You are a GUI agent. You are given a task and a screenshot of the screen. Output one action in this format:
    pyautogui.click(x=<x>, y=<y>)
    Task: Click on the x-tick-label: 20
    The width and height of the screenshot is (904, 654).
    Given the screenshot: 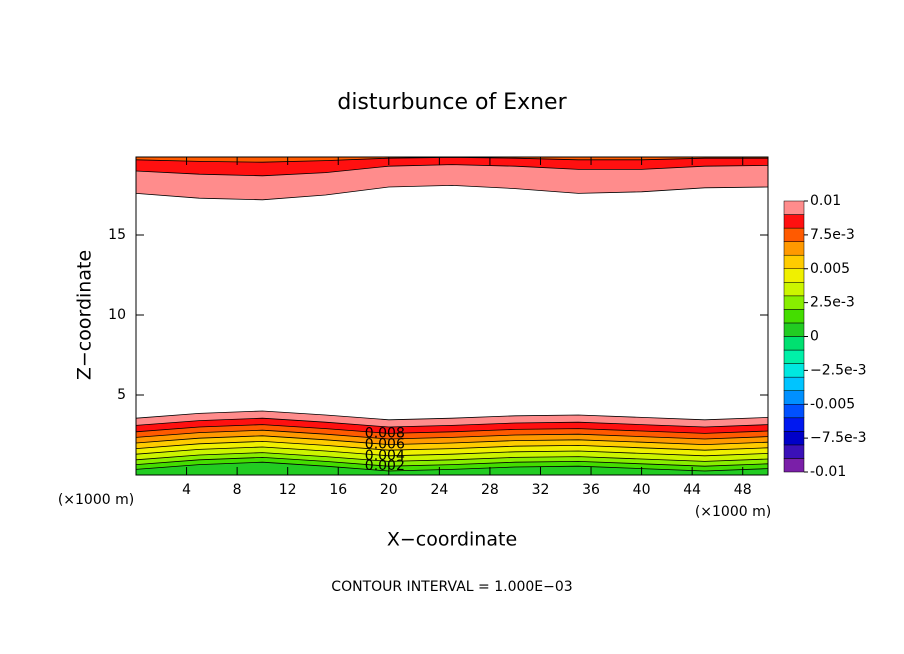 What is the action you would take?
    pyautogui.click(x=389, y=490)
    